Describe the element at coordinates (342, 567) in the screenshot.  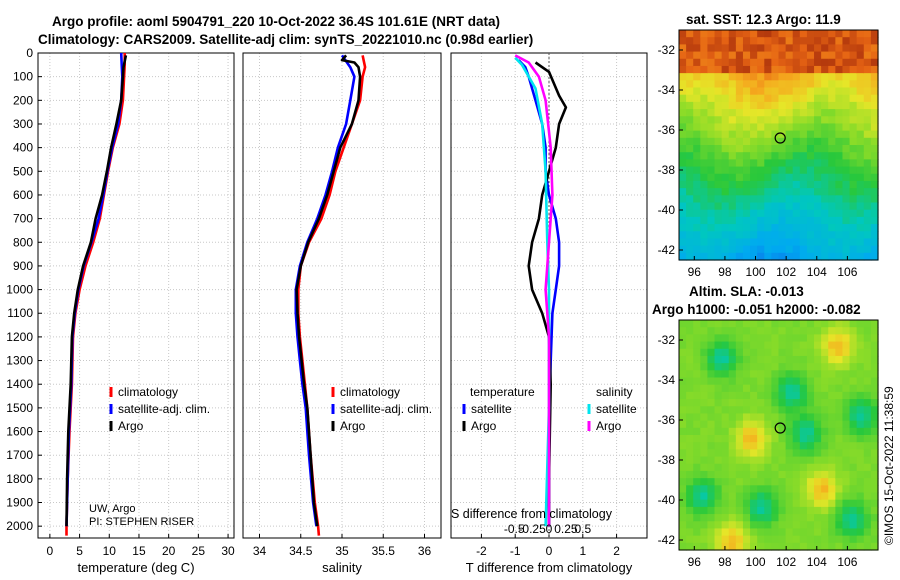
I see `x-axis-label-salinity: salinity` at that location.